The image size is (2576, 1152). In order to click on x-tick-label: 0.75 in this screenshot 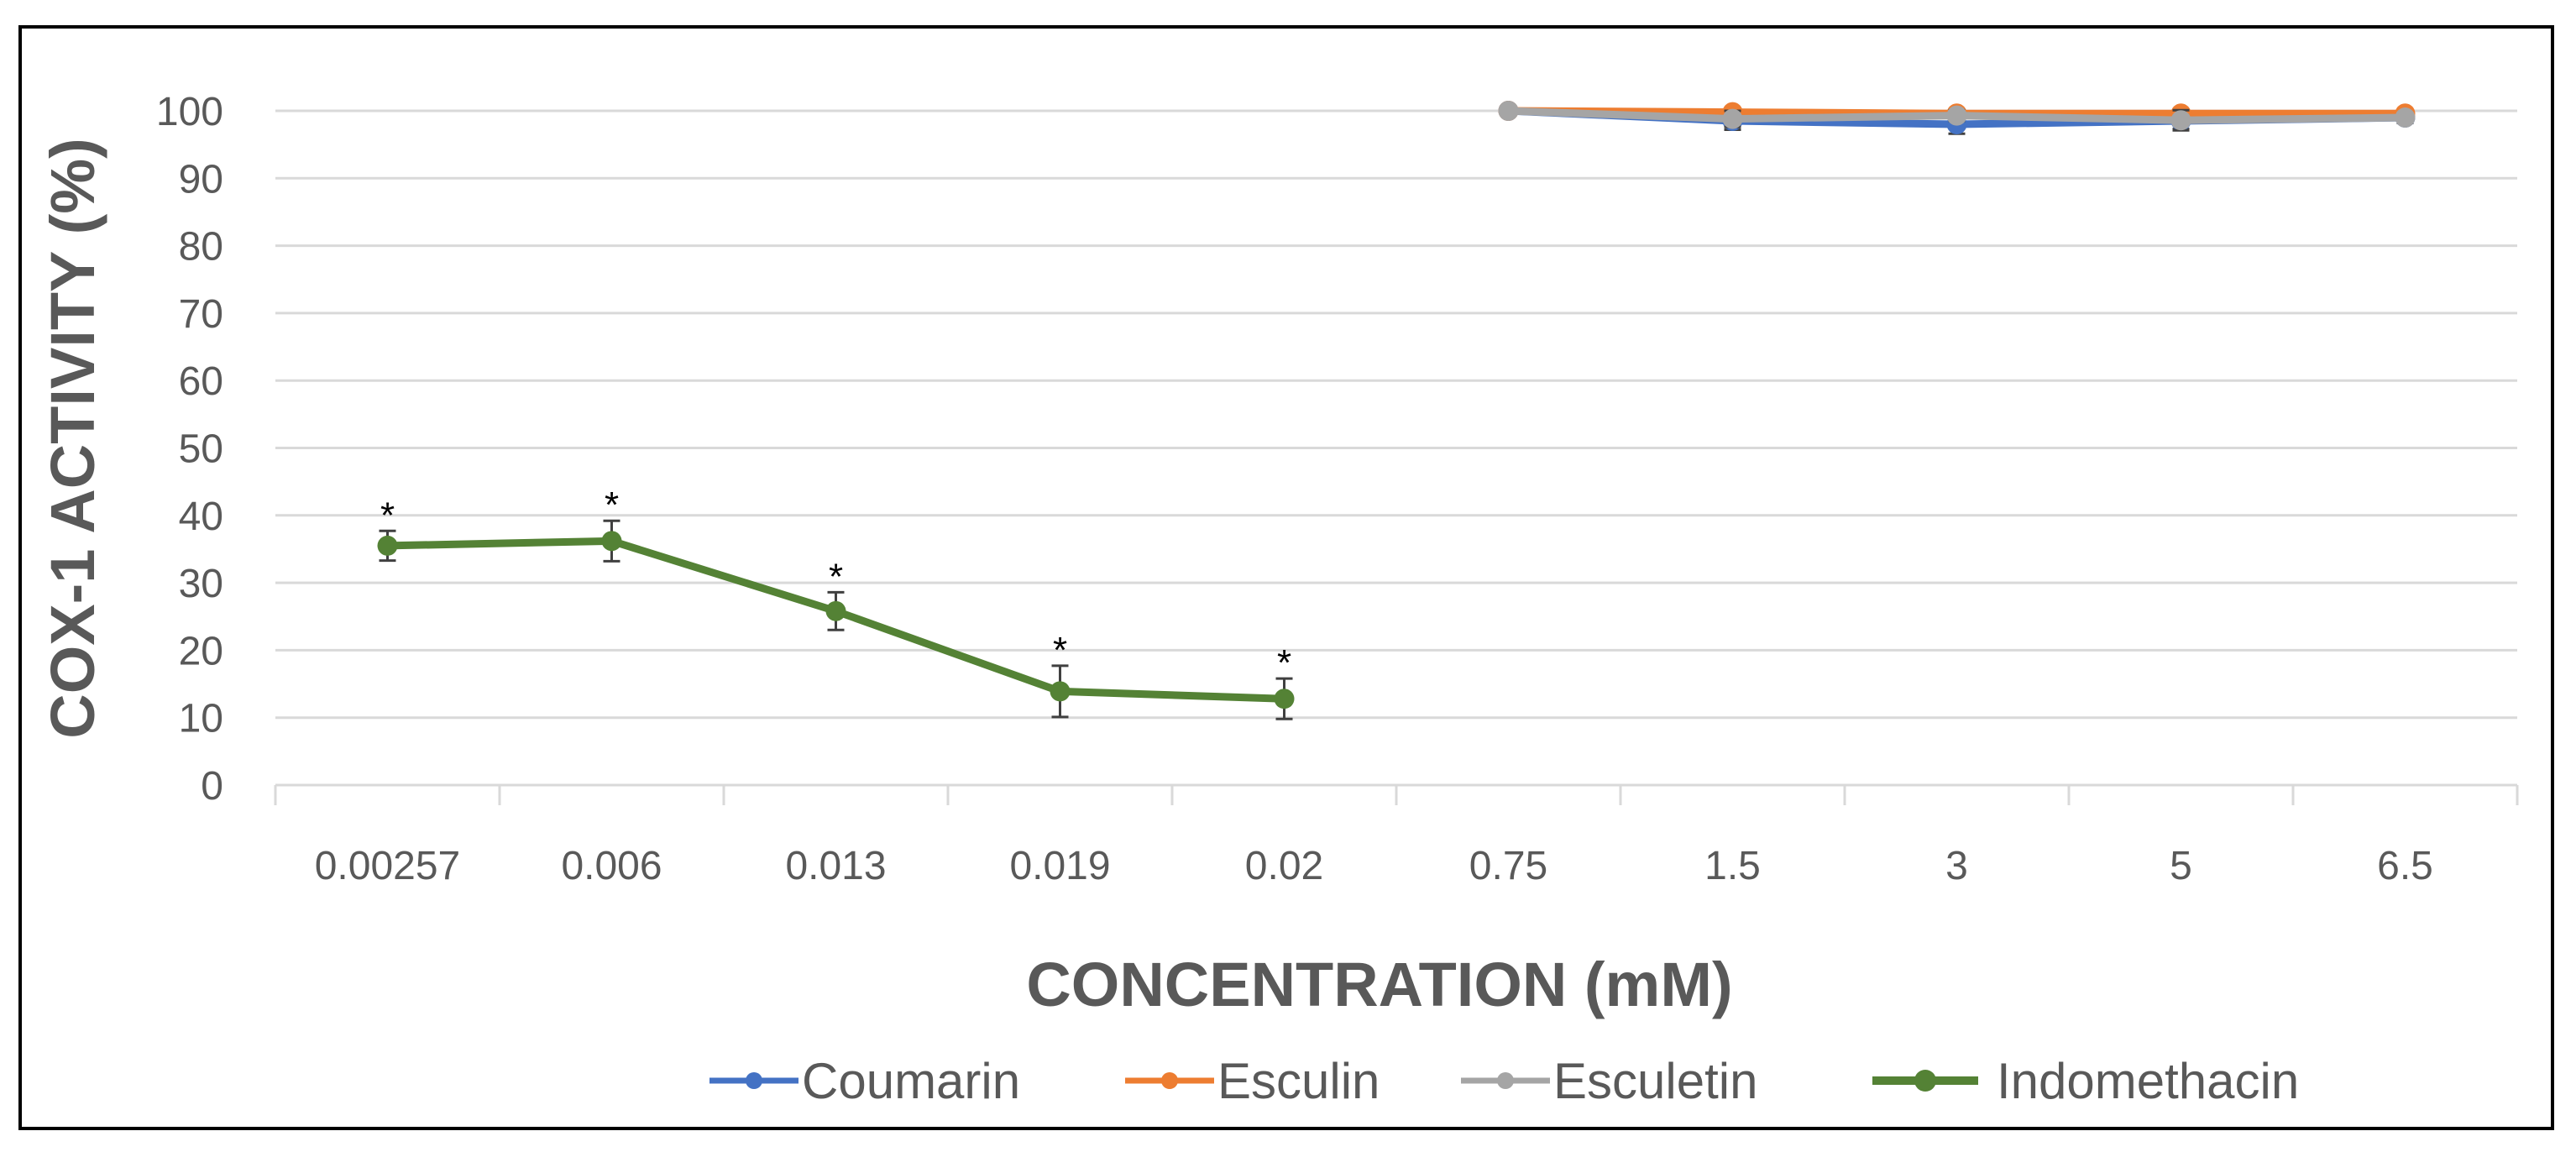, I will do `click(1508, 866)`.